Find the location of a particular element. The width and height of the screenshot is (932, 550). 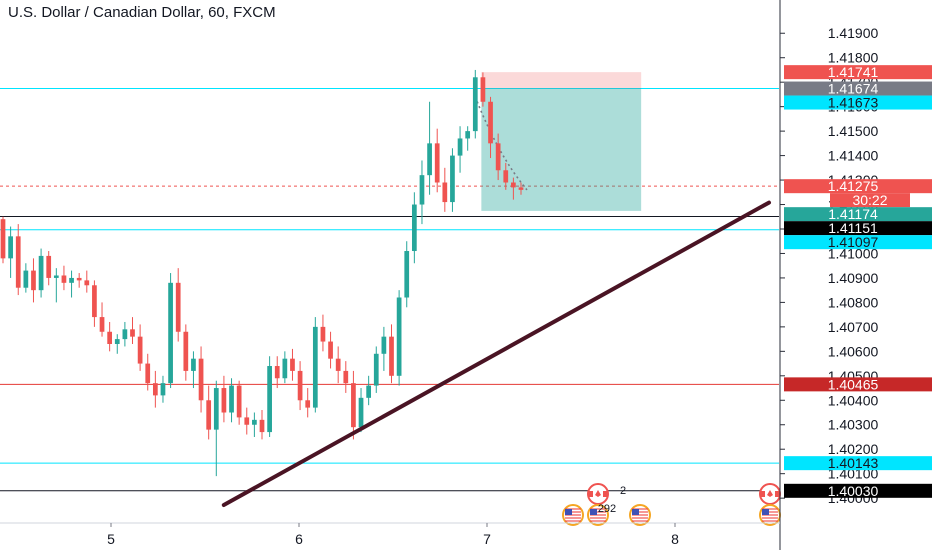

economic-events: 2 292 is located at coordinates (671, 504).